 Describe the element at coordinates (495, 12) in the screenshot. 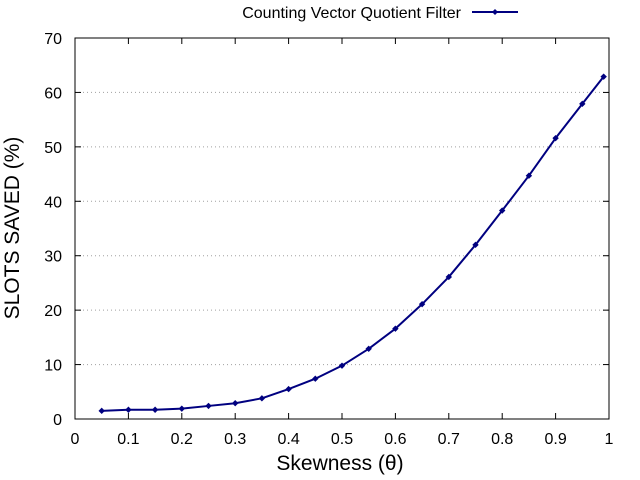

I see `legend-marker` at that location.